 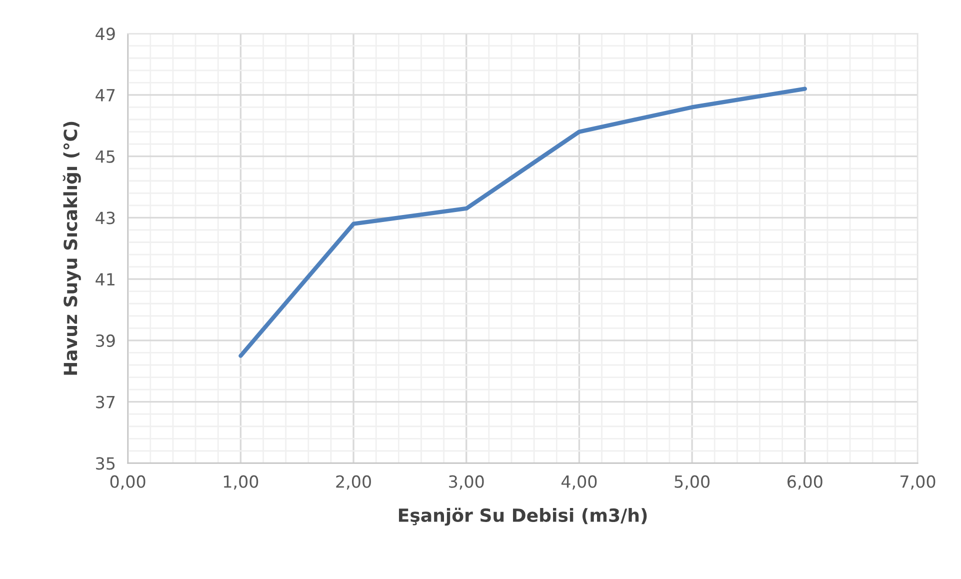 I want to click on x-tick-label: 4,00, so click(x=579, y=482).